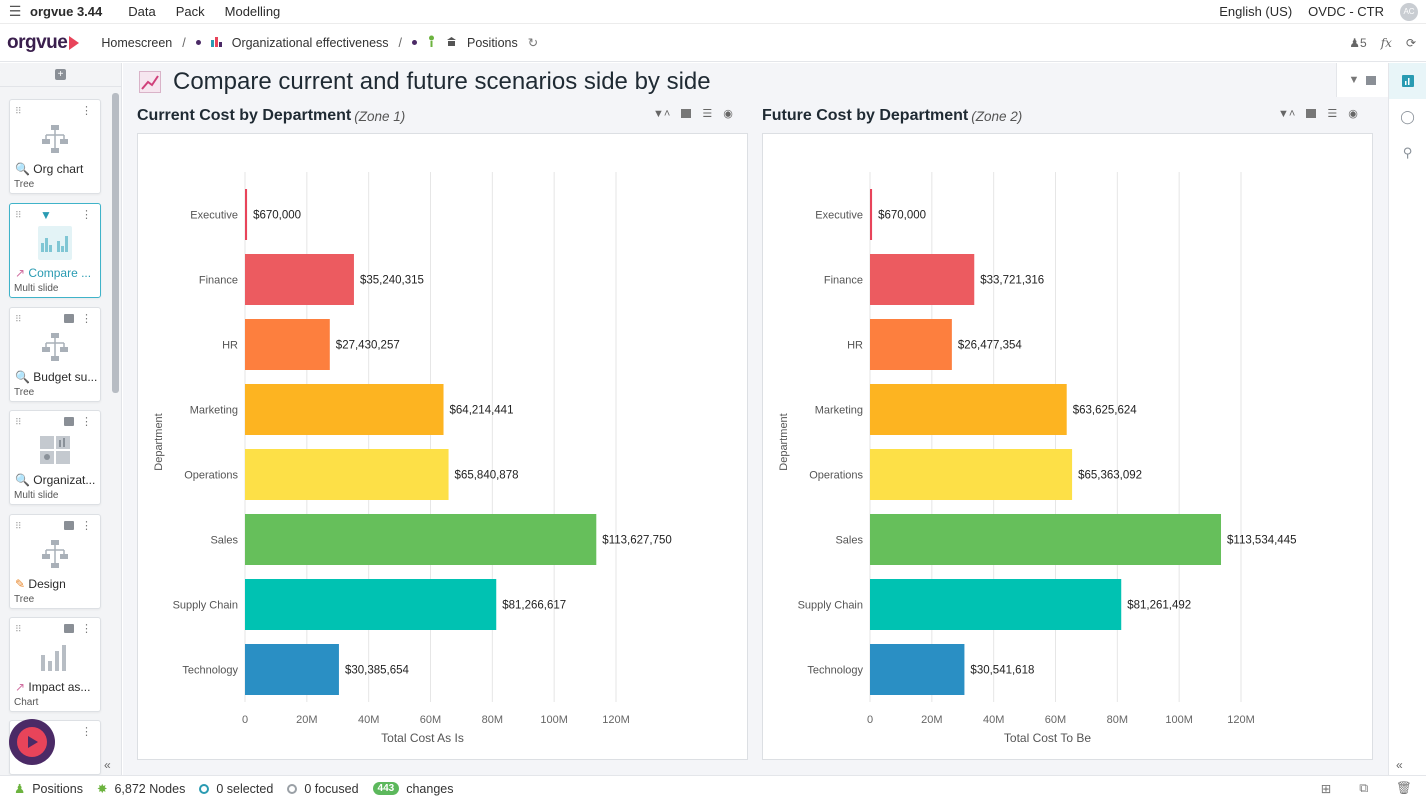 This screenshot has width=1426, height=801. What do you see at coordinates (997, 116) in the screenshot?
I see `right-panel-zone: (Zone 2)` at bounding box center [997, 116].